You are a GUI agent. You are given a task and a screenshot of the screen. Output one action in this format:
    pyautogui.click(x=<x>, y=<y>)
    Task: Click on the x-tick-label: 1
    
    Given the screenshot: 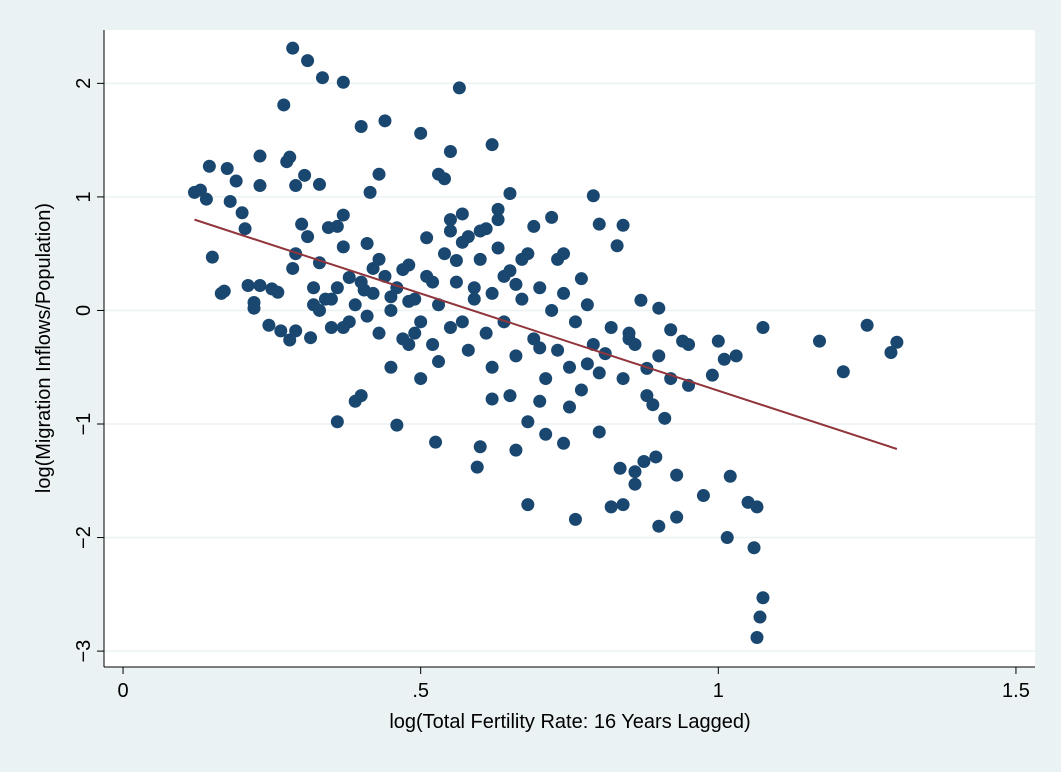 What is the action you would take?
    pyautogui.click(x=718, y=691)
    